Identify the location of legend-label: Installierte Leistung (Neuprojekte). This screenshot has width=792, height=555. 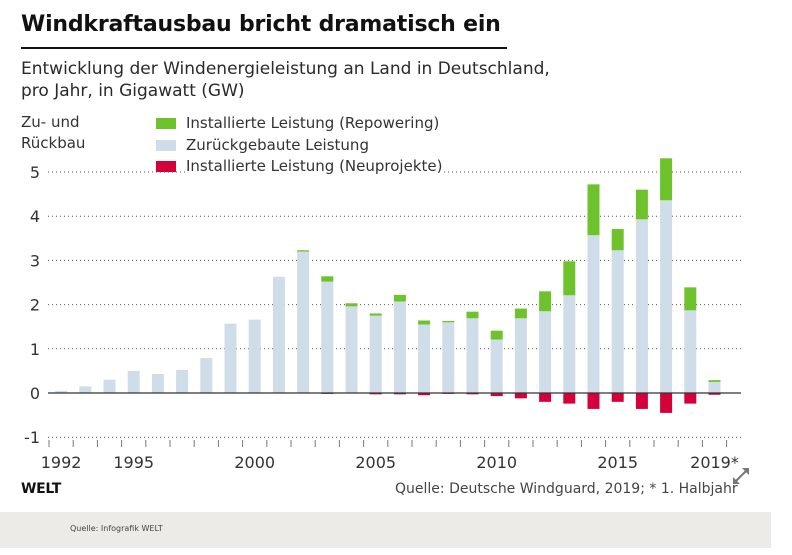
(315, 166).